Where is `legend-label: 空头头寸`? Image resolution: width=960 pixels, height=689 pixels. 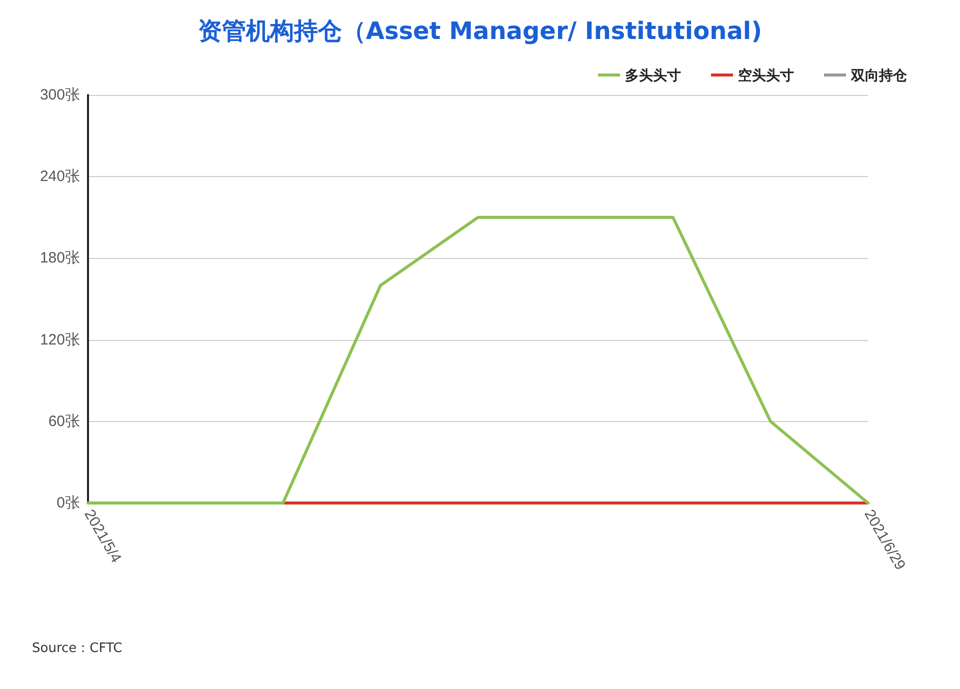
legend-label: 空头头寸 is located at coordinates (766, 75).